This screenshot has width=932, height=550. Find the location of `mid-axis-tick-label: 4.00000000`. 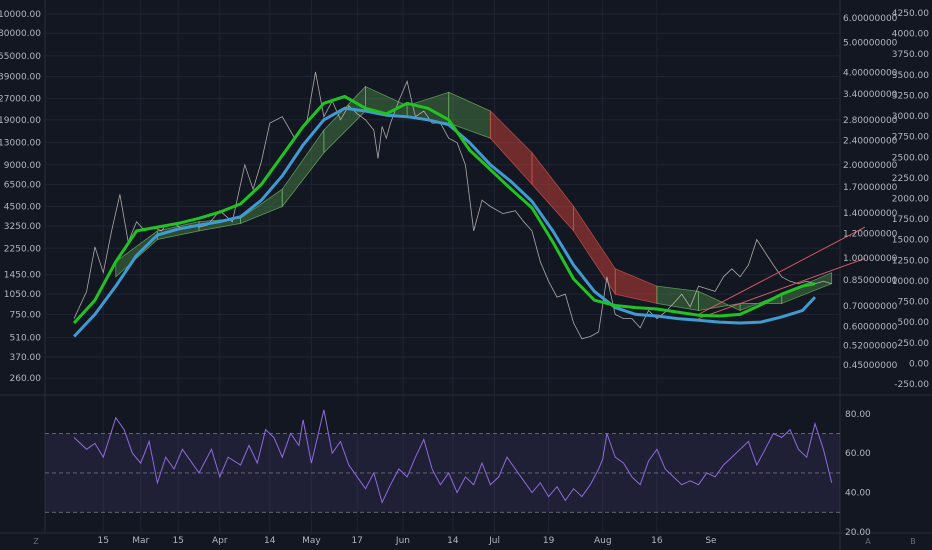

mid-axis-tick-label: 4.00000000 is located at coordinates (870, 73).